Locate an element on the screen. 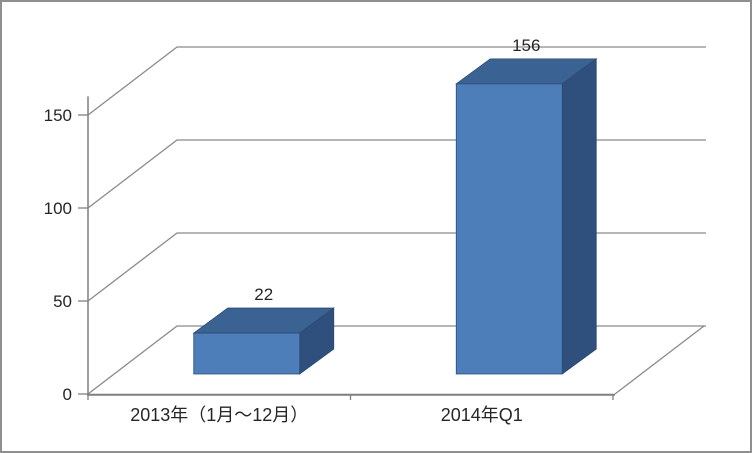  x-axis-category-label: 2013年（1月～12月） is located at coordinates (219, 415).